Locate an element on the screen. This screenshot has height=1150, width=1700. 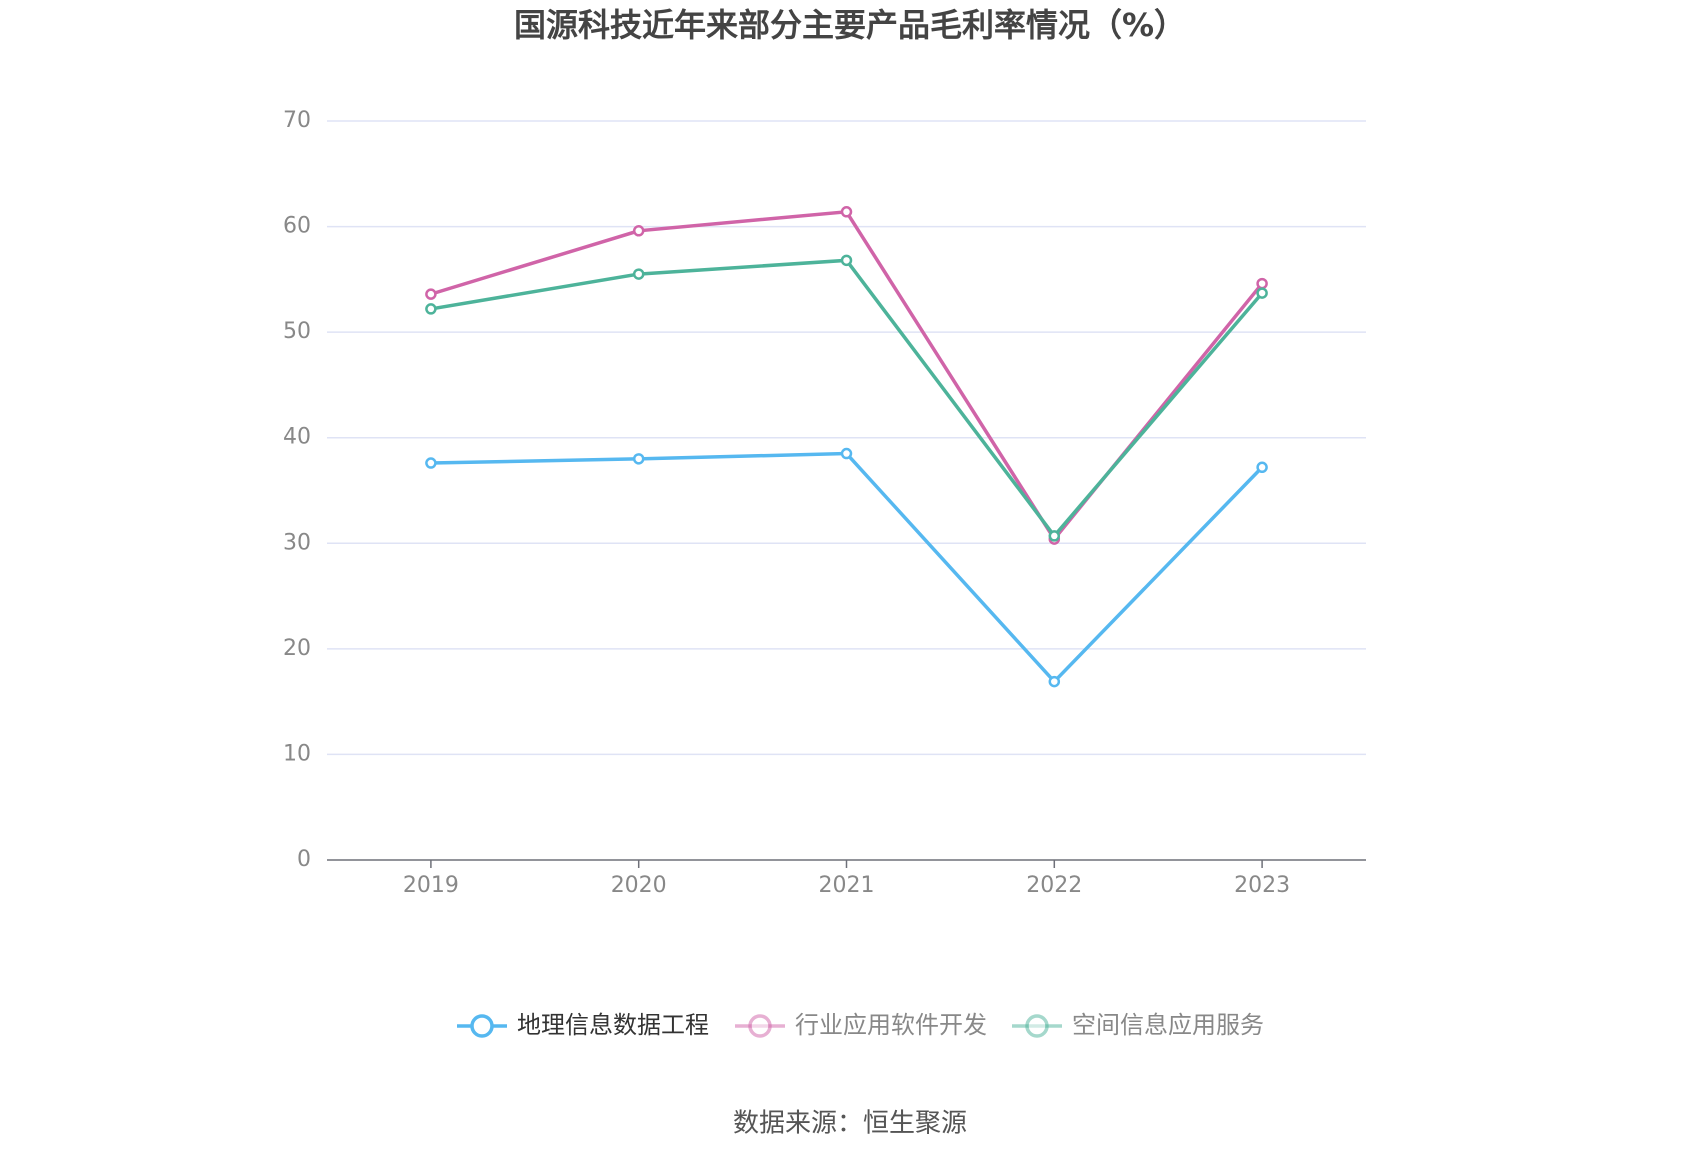
y-tick-label: 10 is located at coordinates (297, 753).